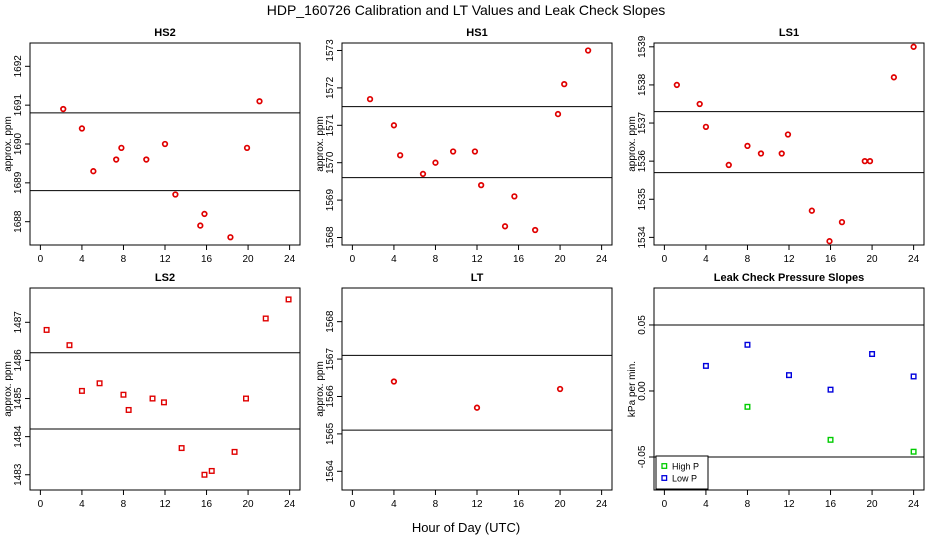 This screenshot has height=545, width=936. I want to click on y-tick-label: 1564, so click(330, 471).